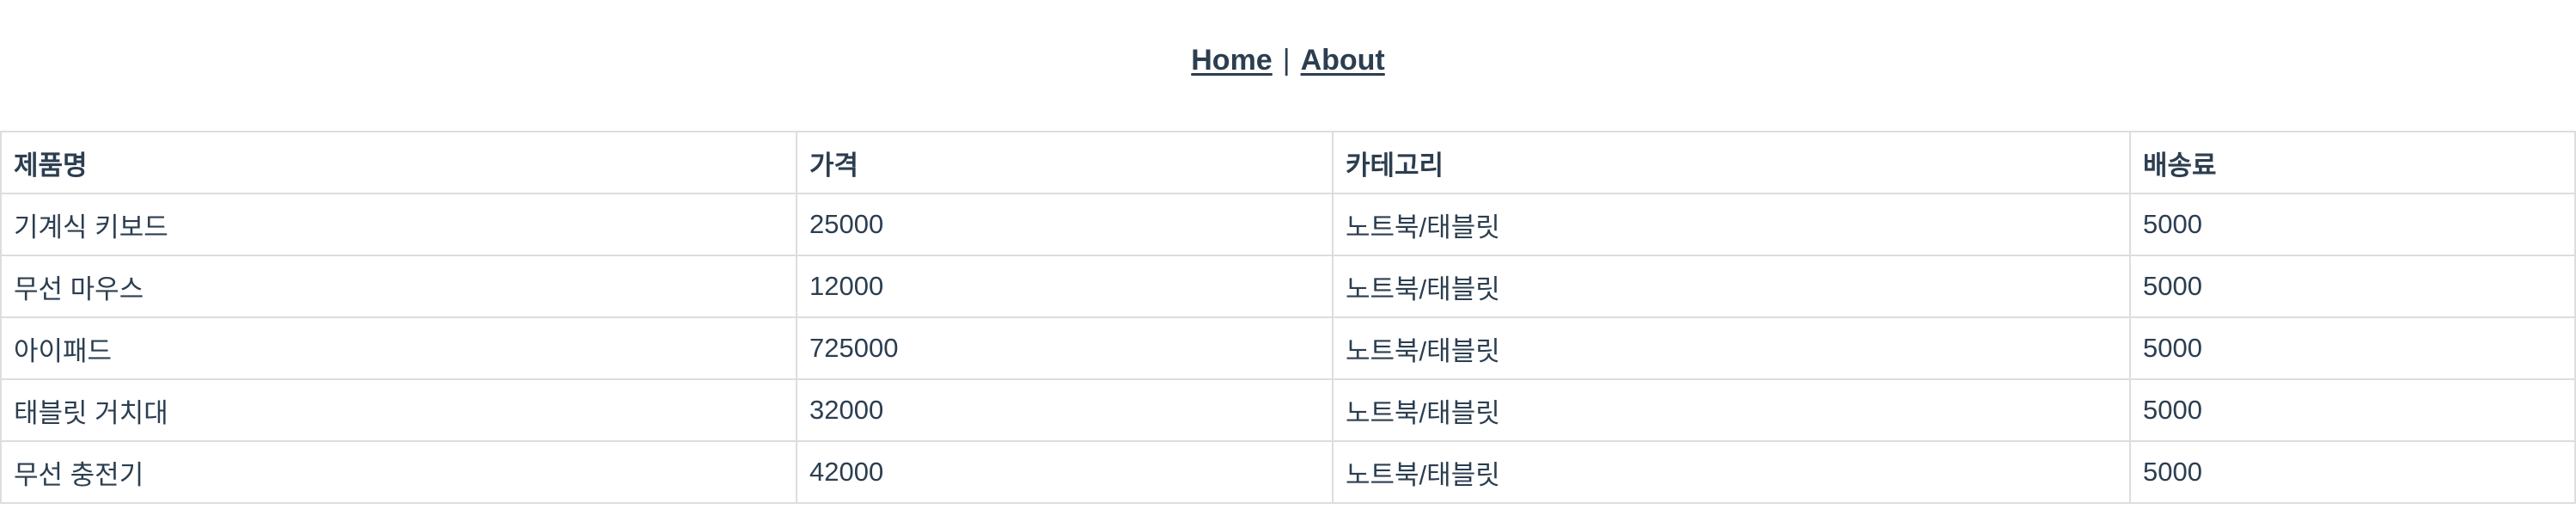 The height and width of the screenshot is (528, 2576). What do you see at coordinates (2352, 162) in the screenshot?
I see `header-shipping-fee: 배송료` at bounding box center [2352, 162].